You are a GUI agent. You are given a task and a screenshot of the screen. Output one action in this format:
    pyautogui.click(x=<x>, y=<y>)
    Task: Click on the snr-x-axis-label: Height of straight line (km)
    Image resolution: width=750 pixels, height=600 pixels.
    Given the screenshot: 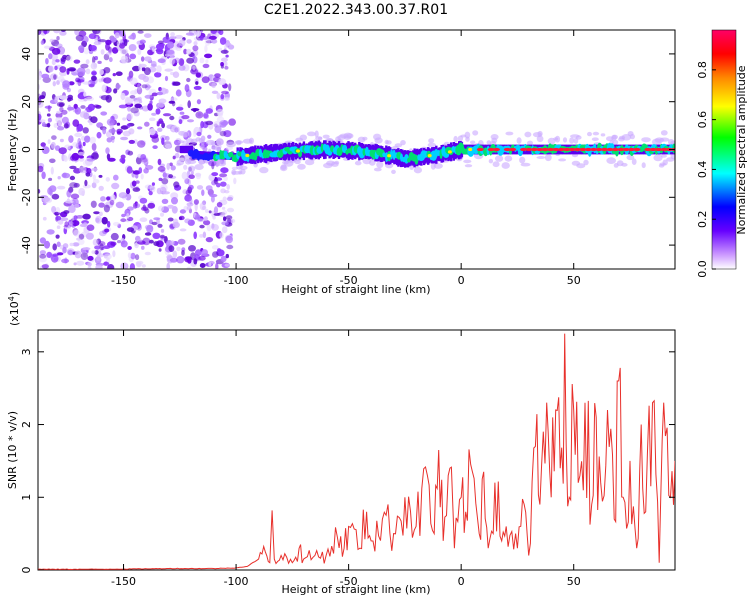 What is the action you would take?
    pyautogui.click(x=355, y=589)
    